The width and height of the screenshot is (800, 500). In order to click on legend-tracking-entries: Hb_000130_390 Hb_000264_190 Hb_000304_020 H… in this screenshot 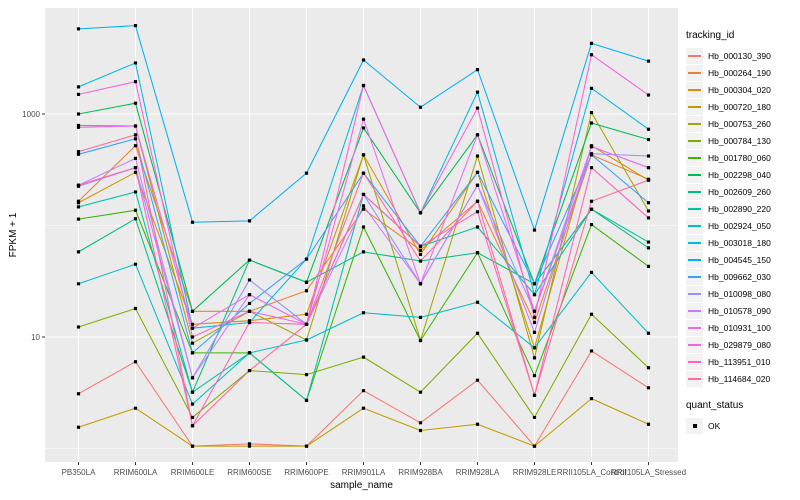, I will do `click(743, 217)`.